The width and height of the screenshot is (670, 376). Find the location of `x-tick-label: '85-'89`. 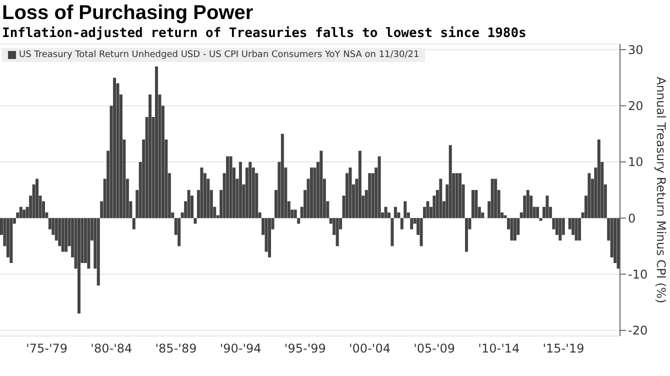

x-tick-label: '85-'89 is located at coordinates (176, 349).